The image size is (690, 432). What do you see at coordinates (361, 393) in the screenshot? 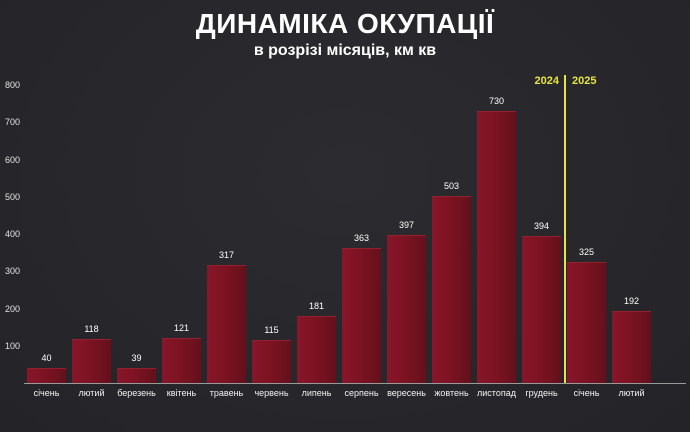
I see `x-tick-label: серпень` at bounding box center [361, 393].